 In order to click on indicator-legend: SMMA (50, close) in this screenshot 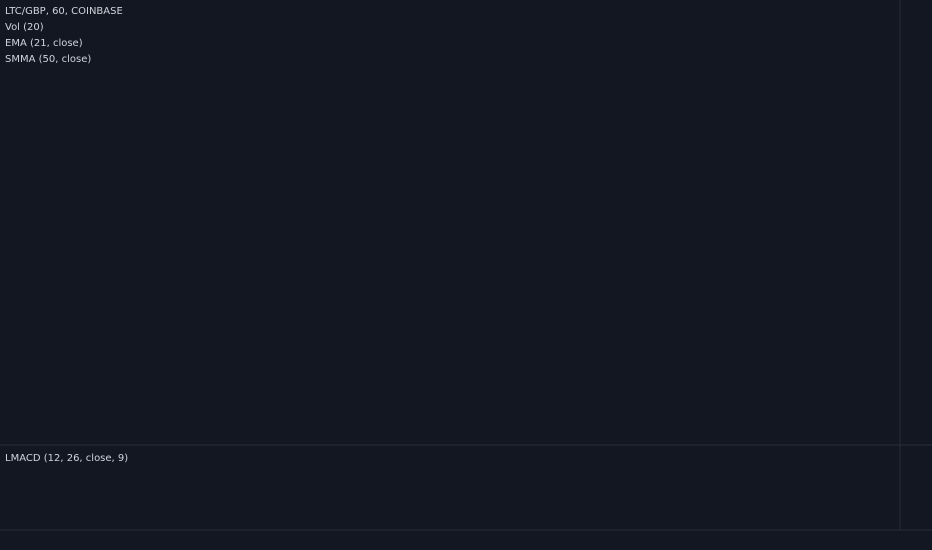, I will do `click(48, 59)`.